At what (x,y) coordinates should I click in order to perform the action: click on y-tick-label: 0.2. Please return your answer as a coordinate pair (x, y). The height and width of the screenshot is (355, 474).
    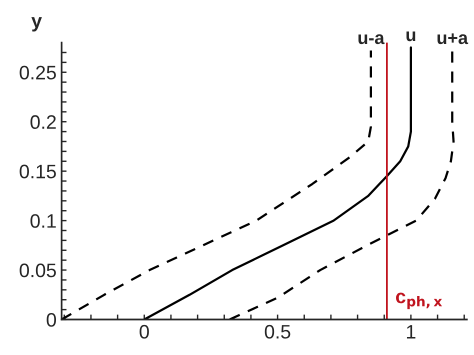
    Looking at the image, I should click on (43, 122).